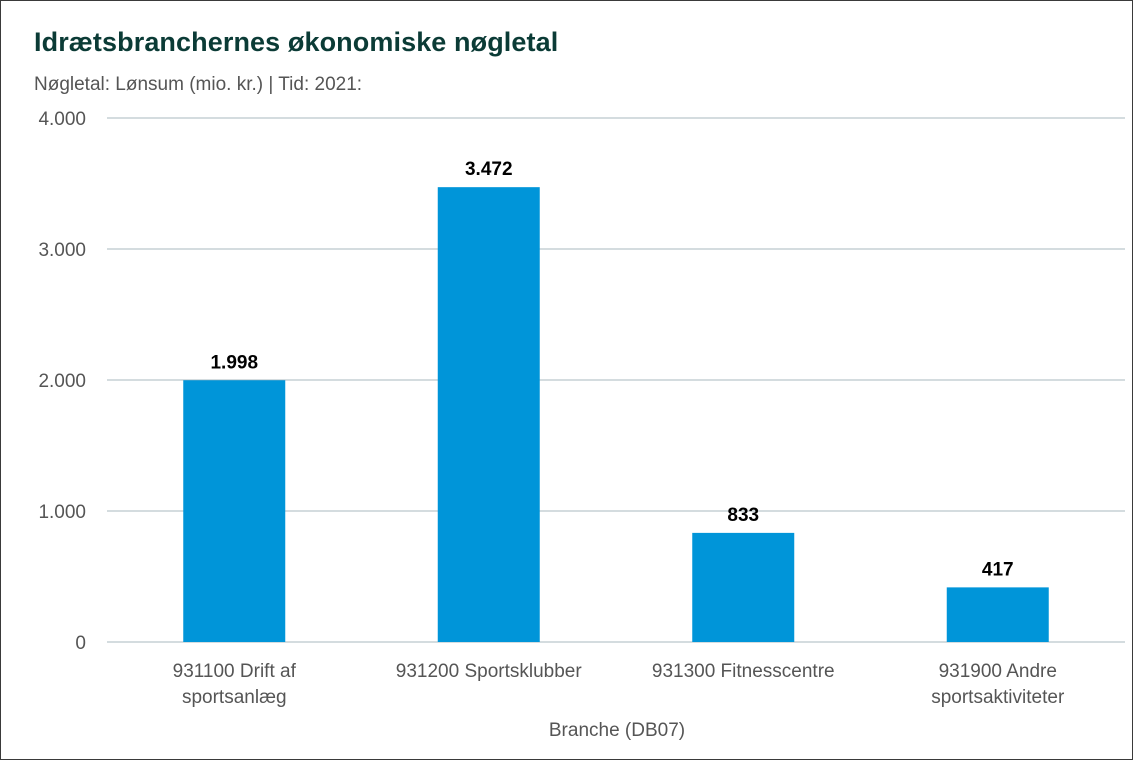  What do you see at coordinates (296, 42) in the screenshot?
I see `chart-title: Idrætsbranchernes økonomiske nøgletal` at bounding box center [296, 42].